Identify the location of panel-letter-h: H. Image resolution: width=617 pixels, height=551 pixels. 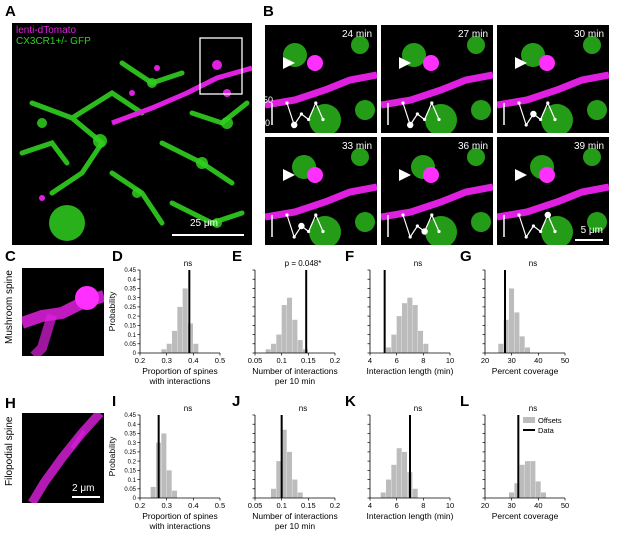
(10, 403).